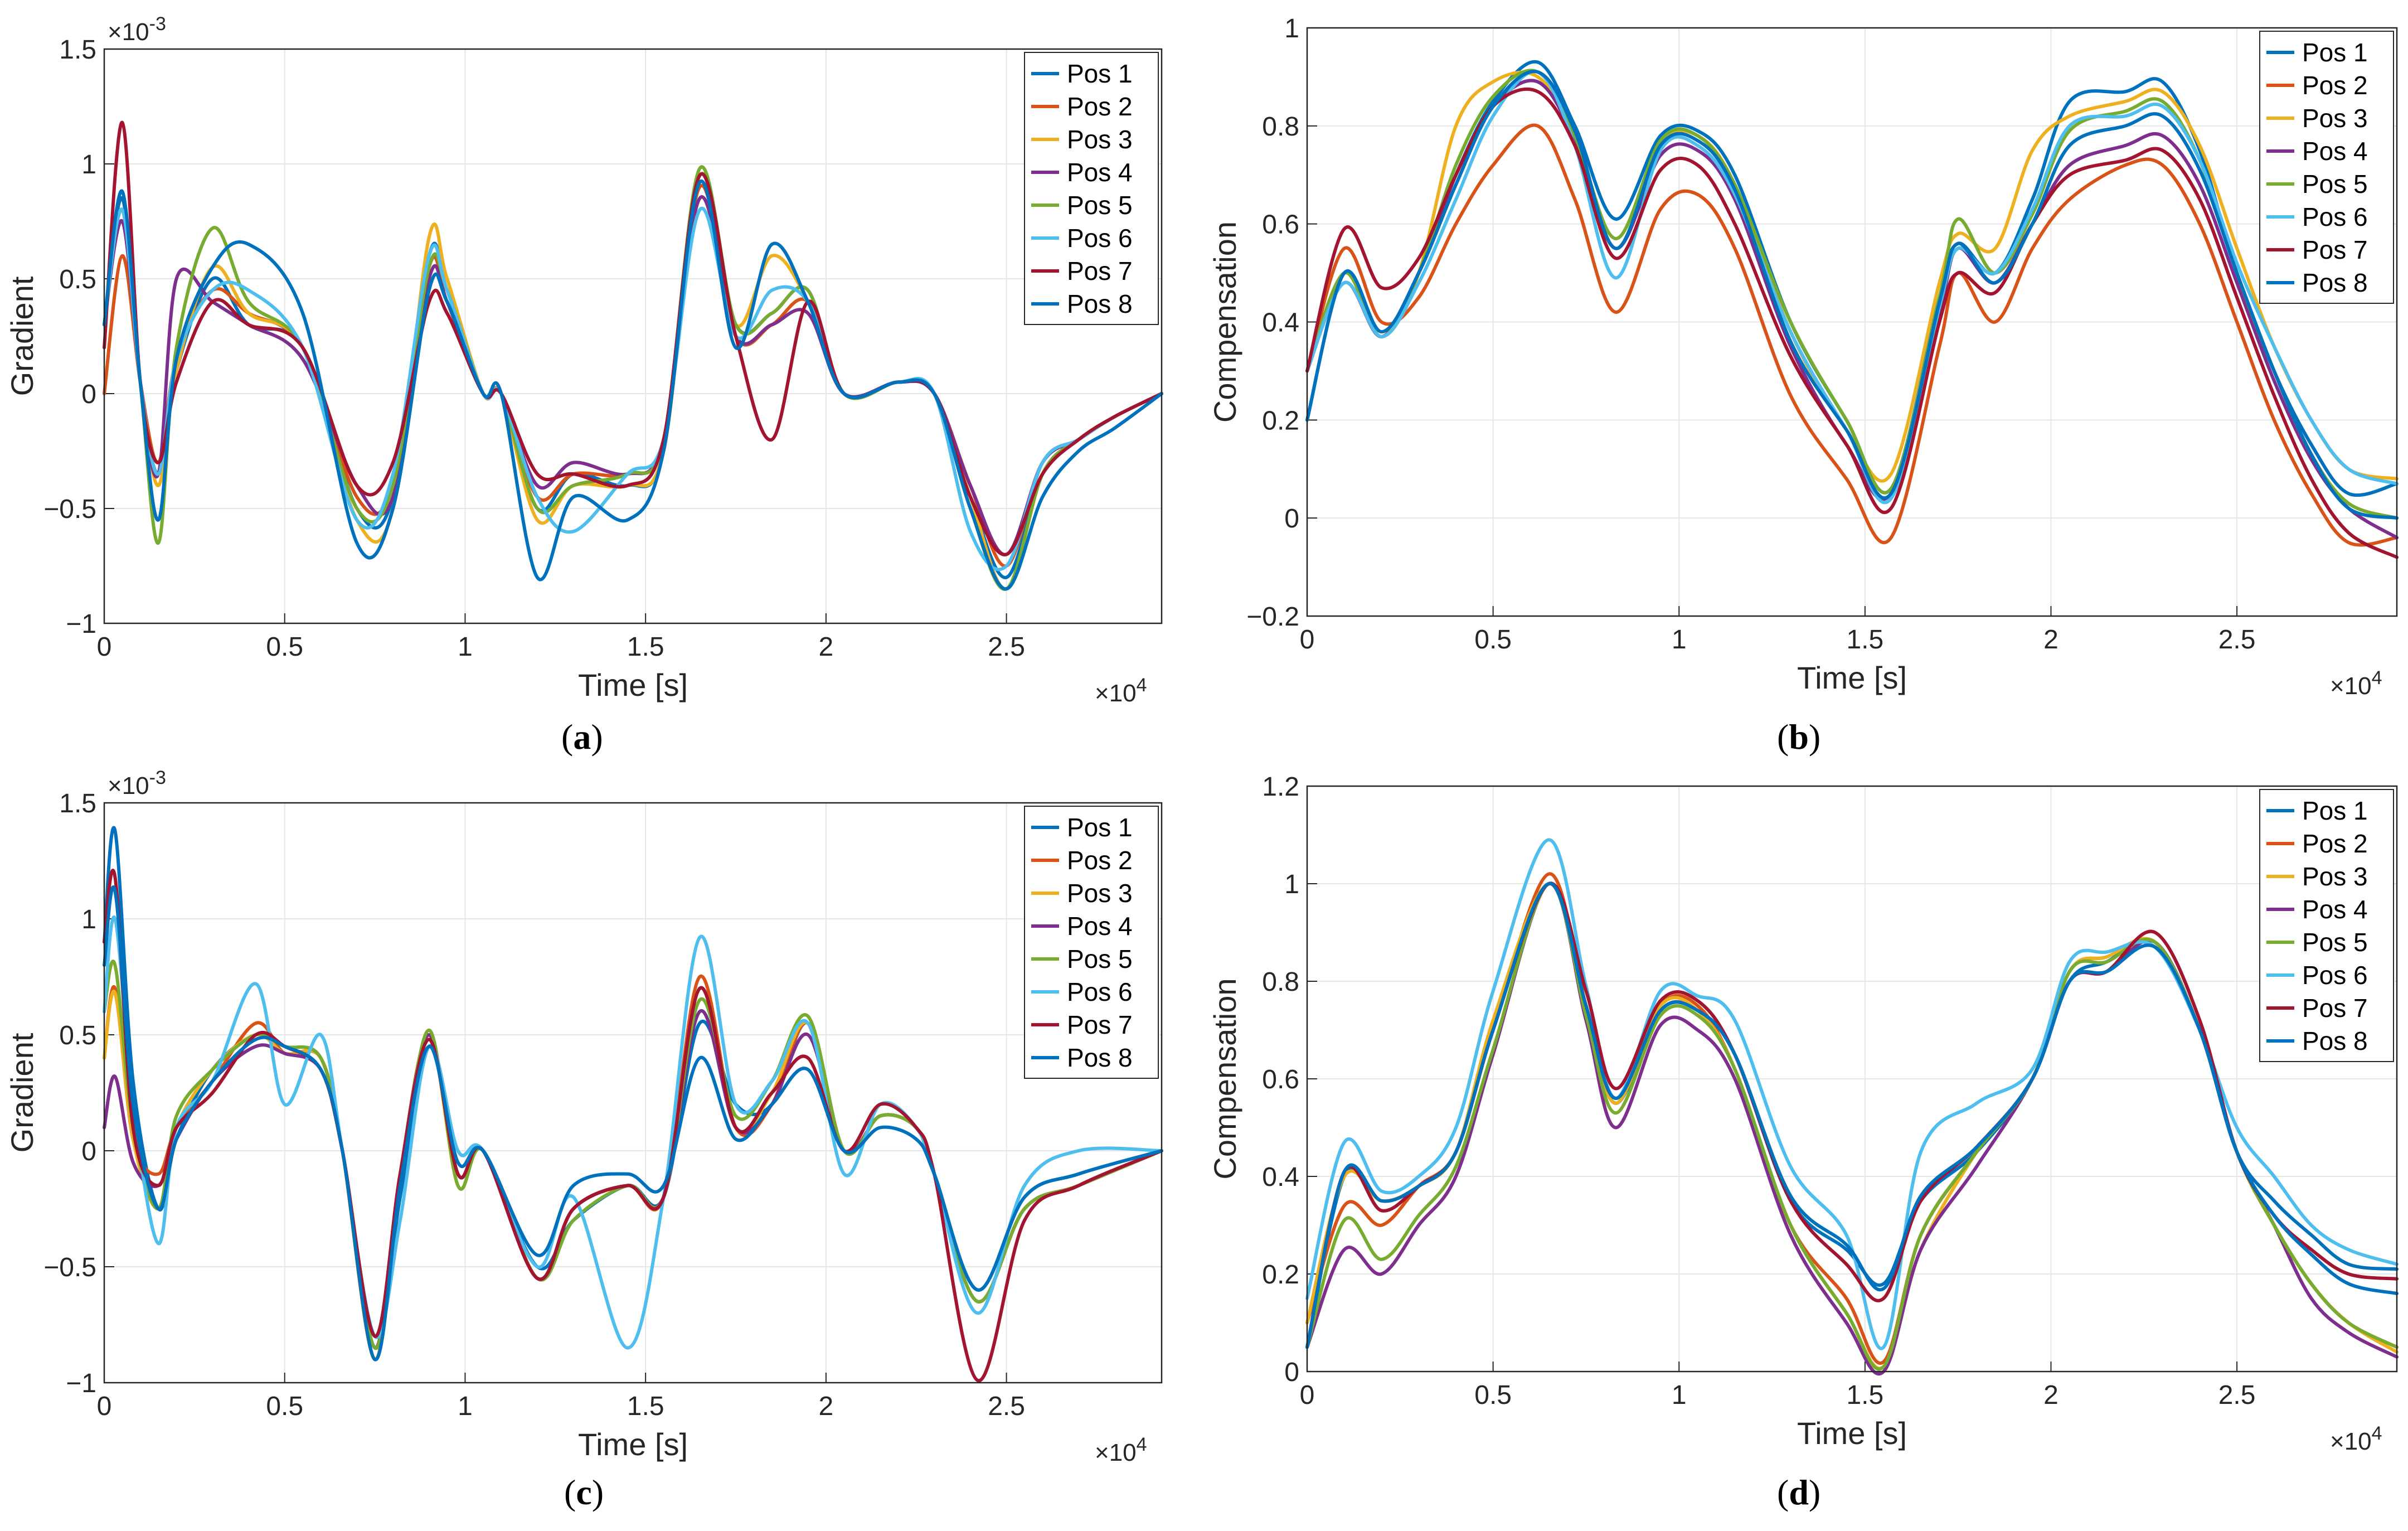 This screenshot has height=1531, width=2408. Describe the element at coordinates (1799, 737) in the screenshot. I see `panel-label-b: (b)` at that location.